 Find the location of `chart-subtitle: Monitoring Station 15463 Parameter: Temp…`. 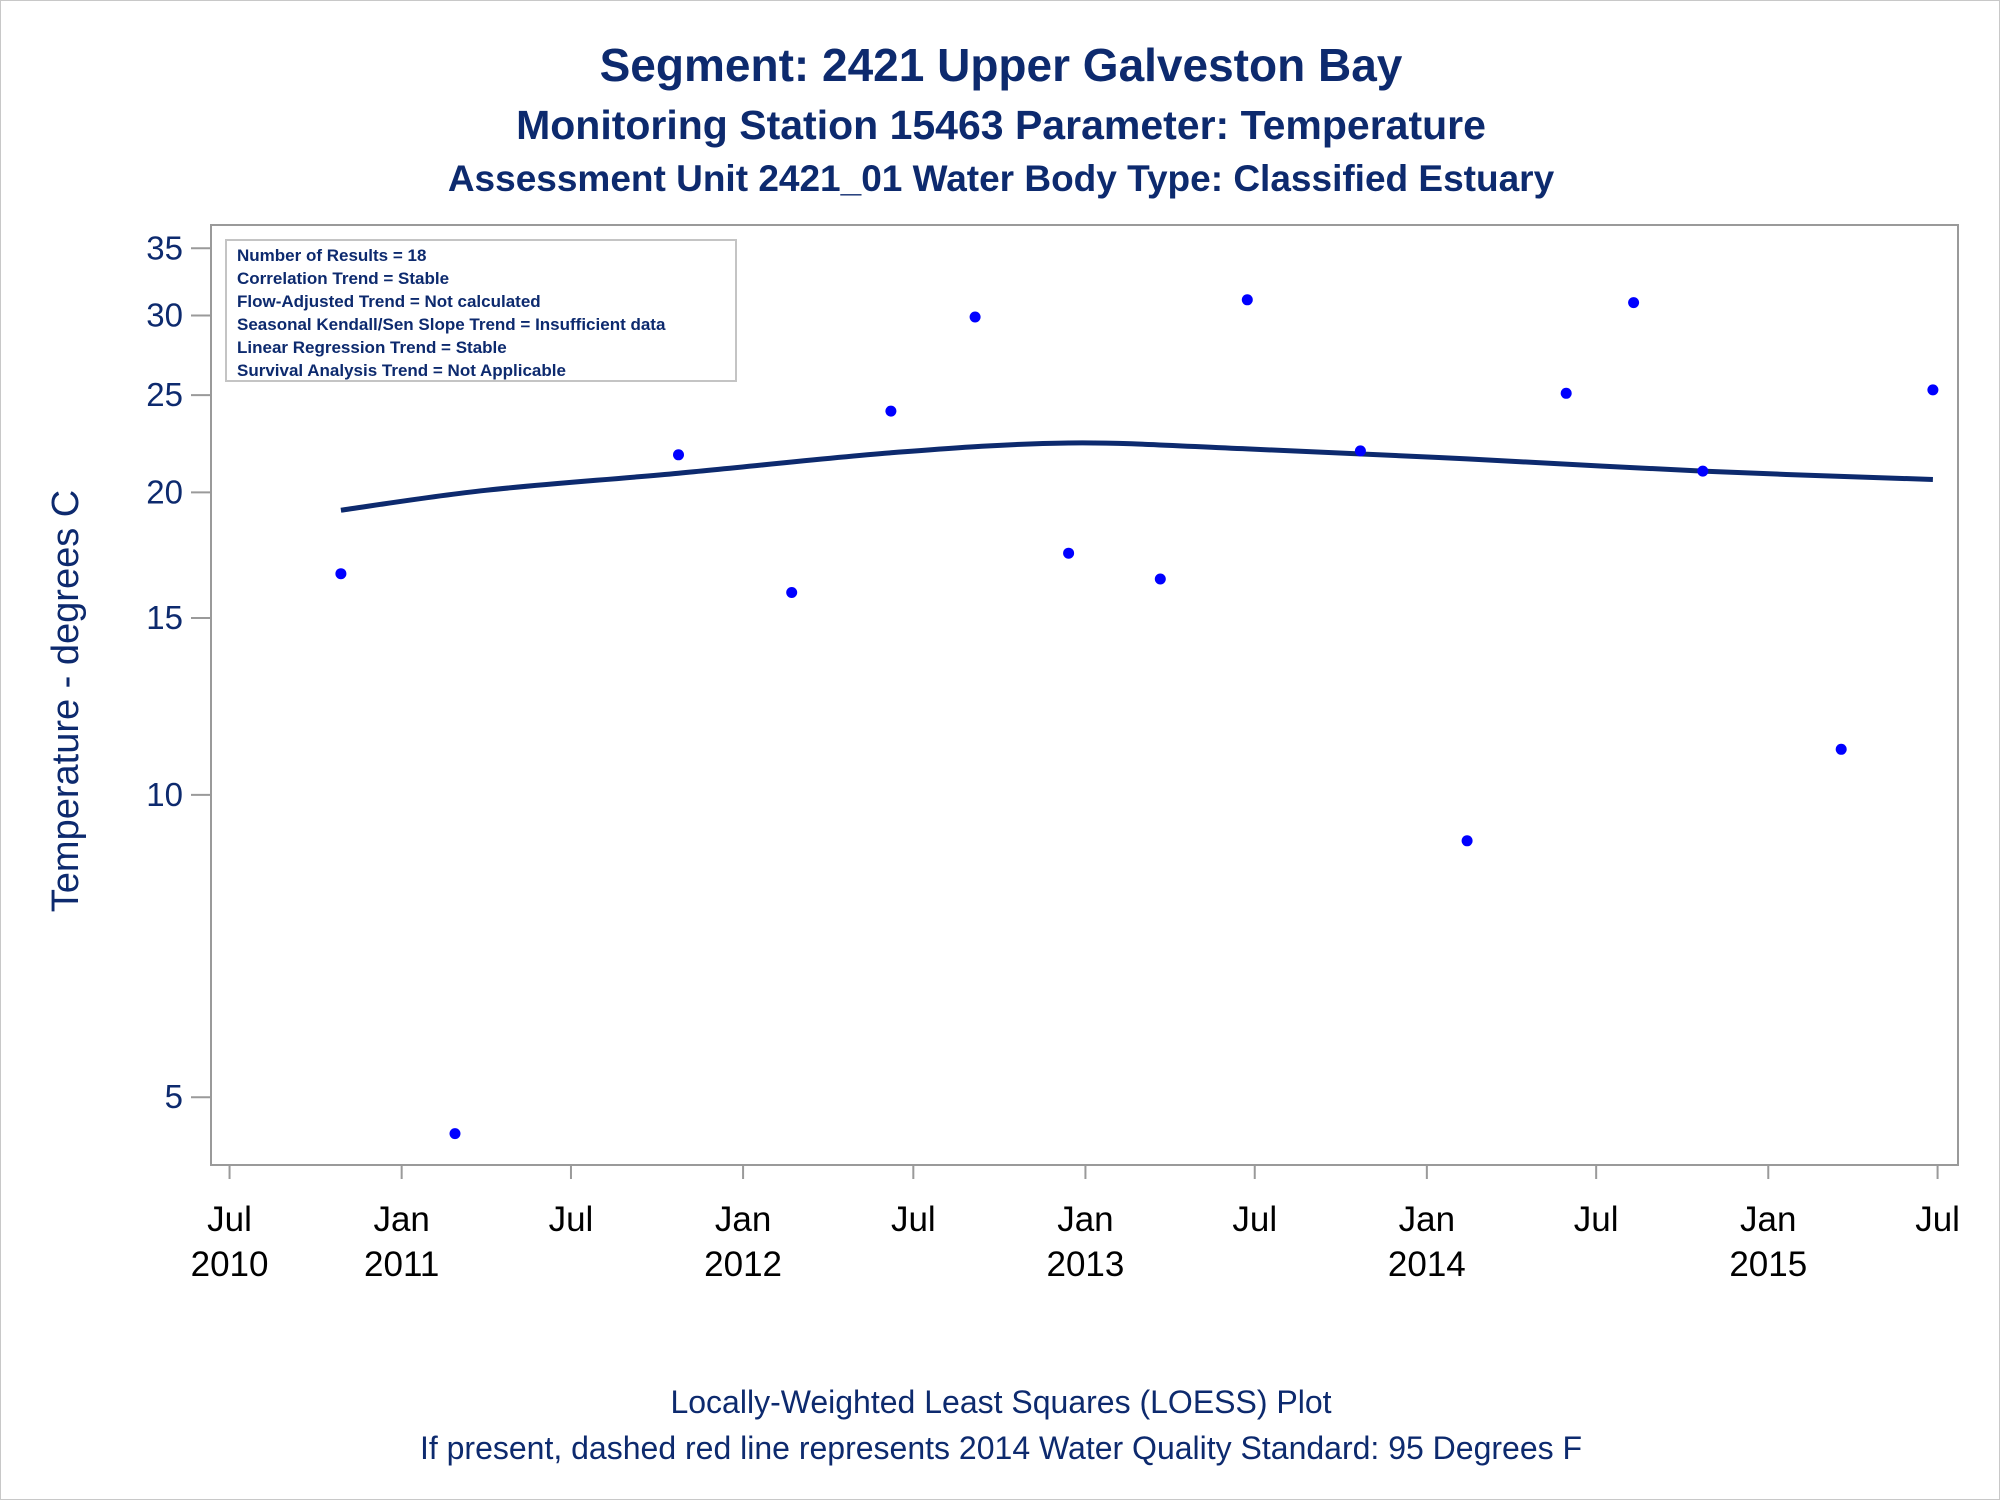

chart-subtitle: Monitoring Station 15463 Parameter: Temp… is located at coordinates (1001, 125).